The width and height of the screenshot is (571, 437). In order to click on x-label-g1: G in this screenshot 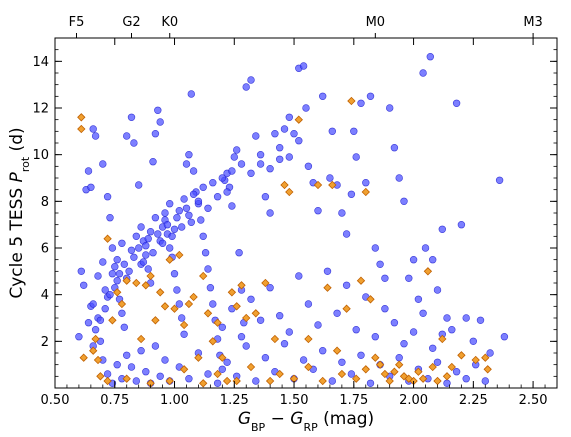, I will do `click(244, 419)`.